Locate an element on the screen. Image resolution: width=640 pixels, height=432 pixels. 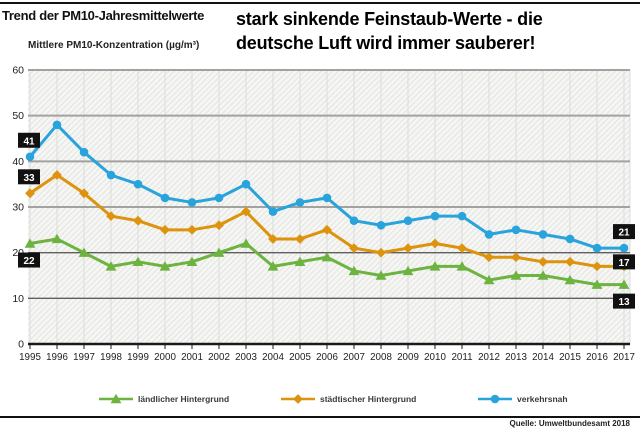
page-title: Trend der PM10-Jahresmittelwerte is located at coordinates (103, 15).